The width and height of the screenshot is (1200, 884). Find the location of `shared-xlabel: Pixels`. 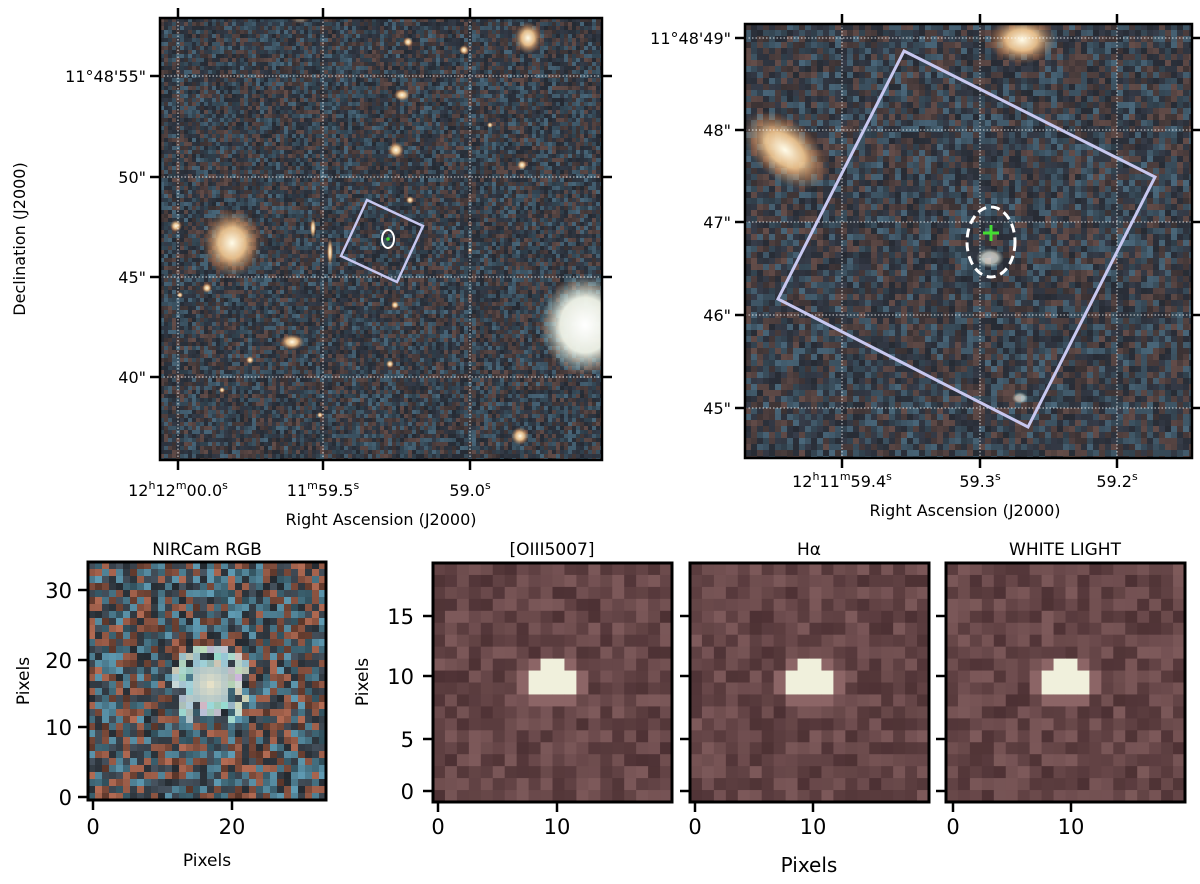

shared-xlabel: Pixels is located at coordinates (809, 865).